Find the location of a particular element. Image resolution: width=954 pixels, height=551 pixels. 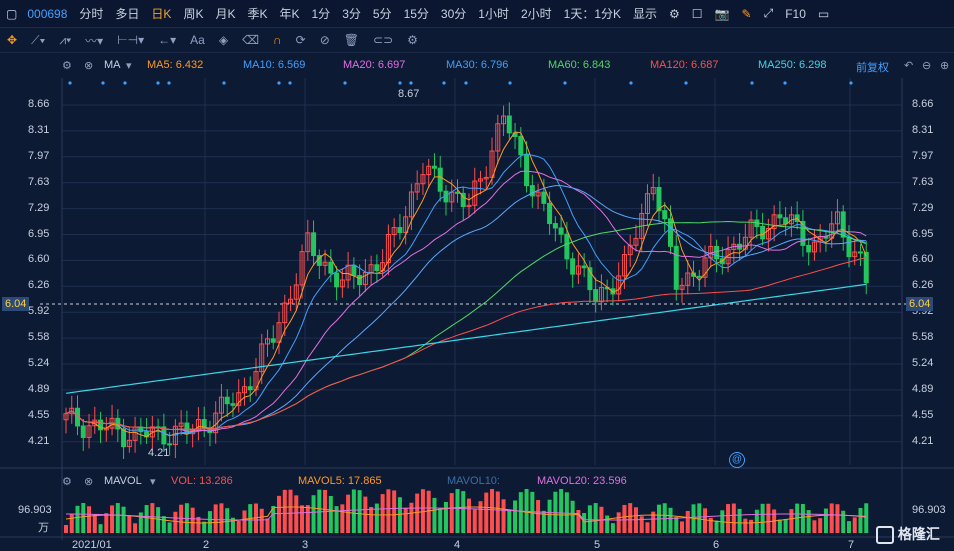

tab-period-9: 5分 is located at coordinates (382, 14).